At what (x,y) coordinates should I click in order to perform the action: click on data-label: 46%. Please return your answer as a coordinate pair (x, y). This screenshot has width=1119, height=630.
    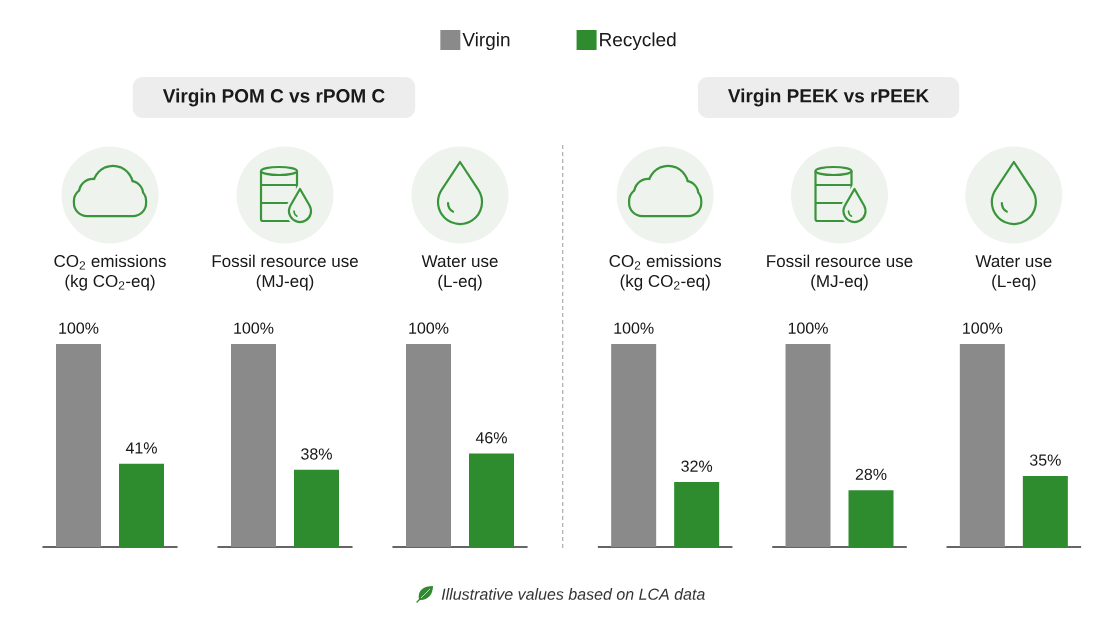
    Looking at the image, I should click on (491, 438).